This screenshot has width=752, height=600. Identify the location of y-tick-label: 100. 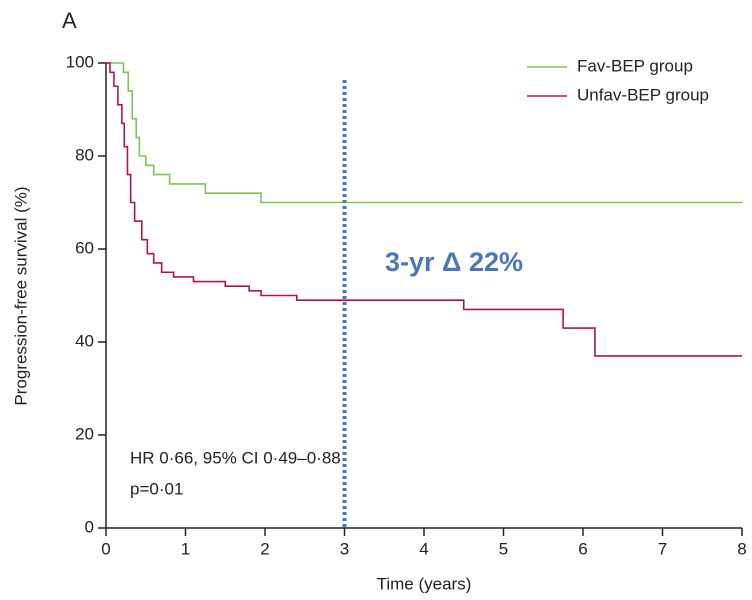
(80, 61).